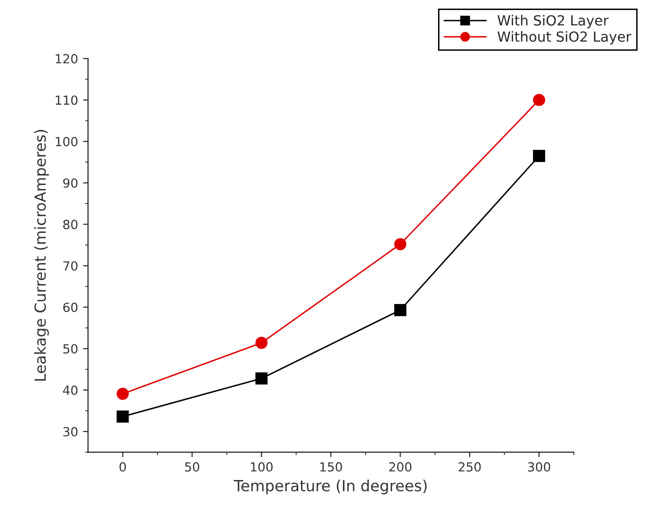 Image resolution: width=652 pixels, height=518 pixels. What do you see at coordinates (70, 183) in the screenshot?
I see `y-tick-label: 90` at bounding box center [70, 183].